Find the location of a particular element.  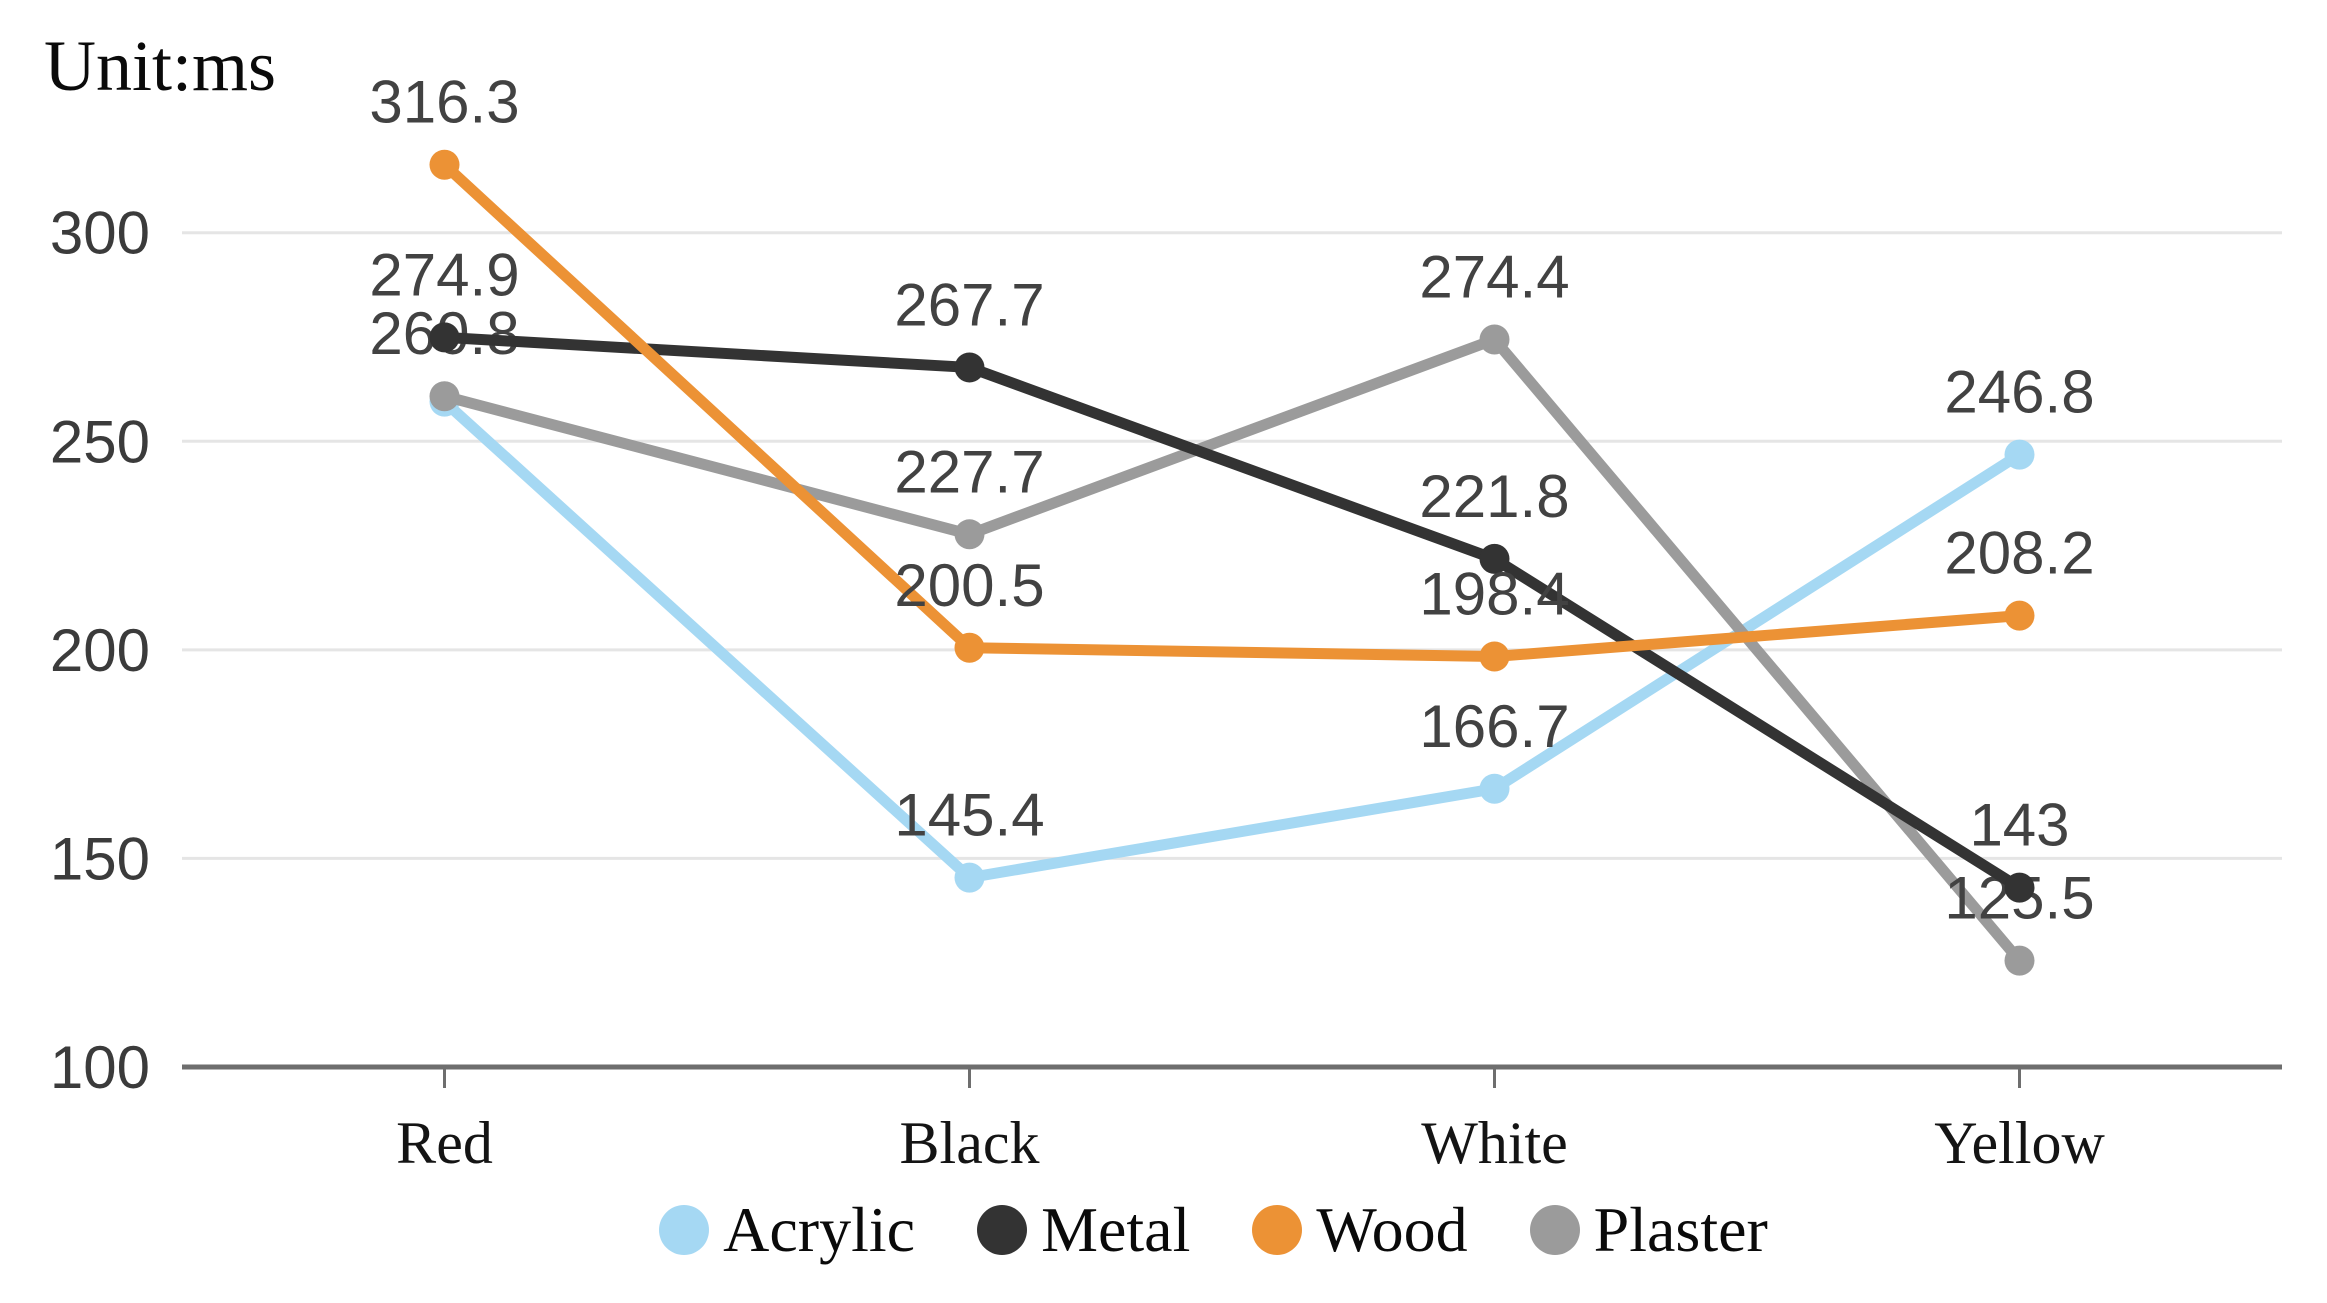

data-point-label: 274.4 is located at coordinates (1494, 276).